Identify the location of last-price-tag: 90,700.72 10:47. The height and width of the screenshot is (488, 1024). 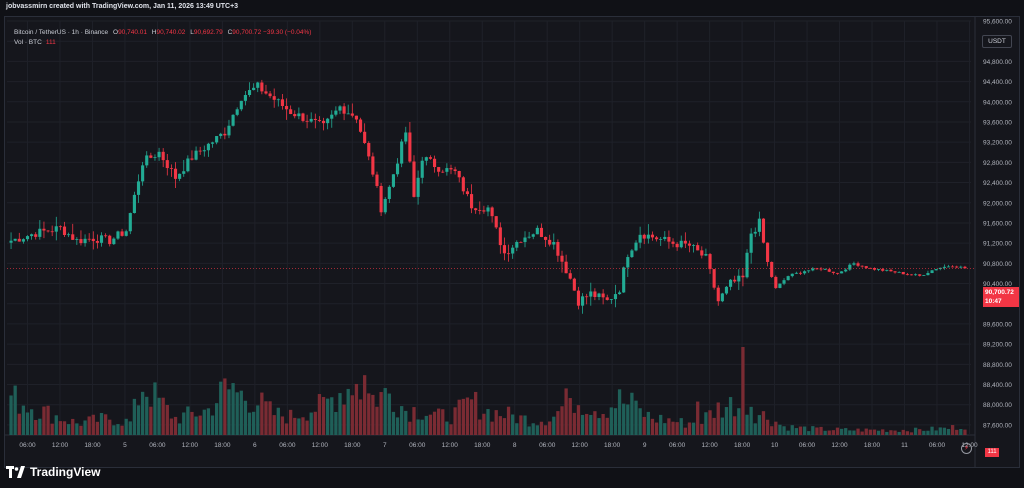
(1001, 297).